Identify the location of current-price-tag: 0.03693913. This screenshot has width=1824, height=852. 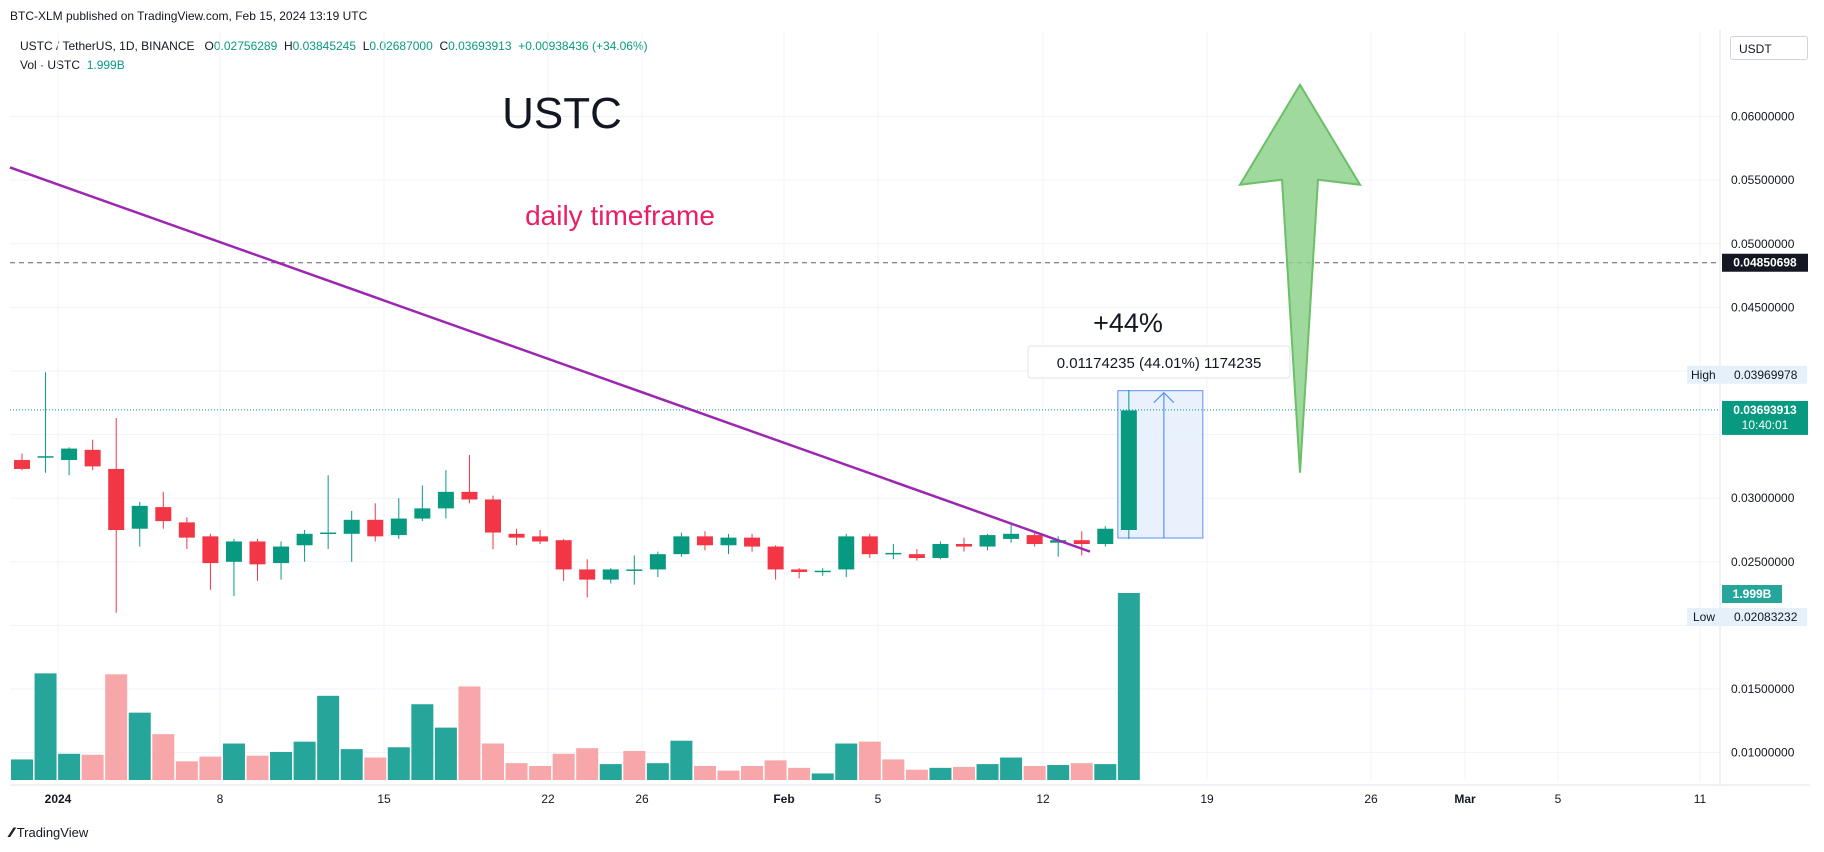
(1765, 410).